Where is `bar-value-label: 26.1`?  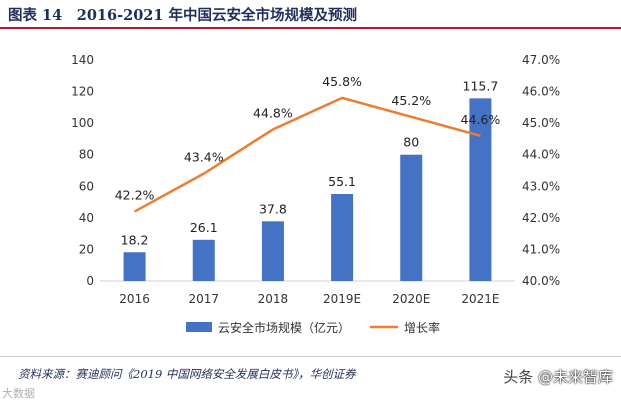
bar-value-label: 26.1 is located at coordinates (204, 227).